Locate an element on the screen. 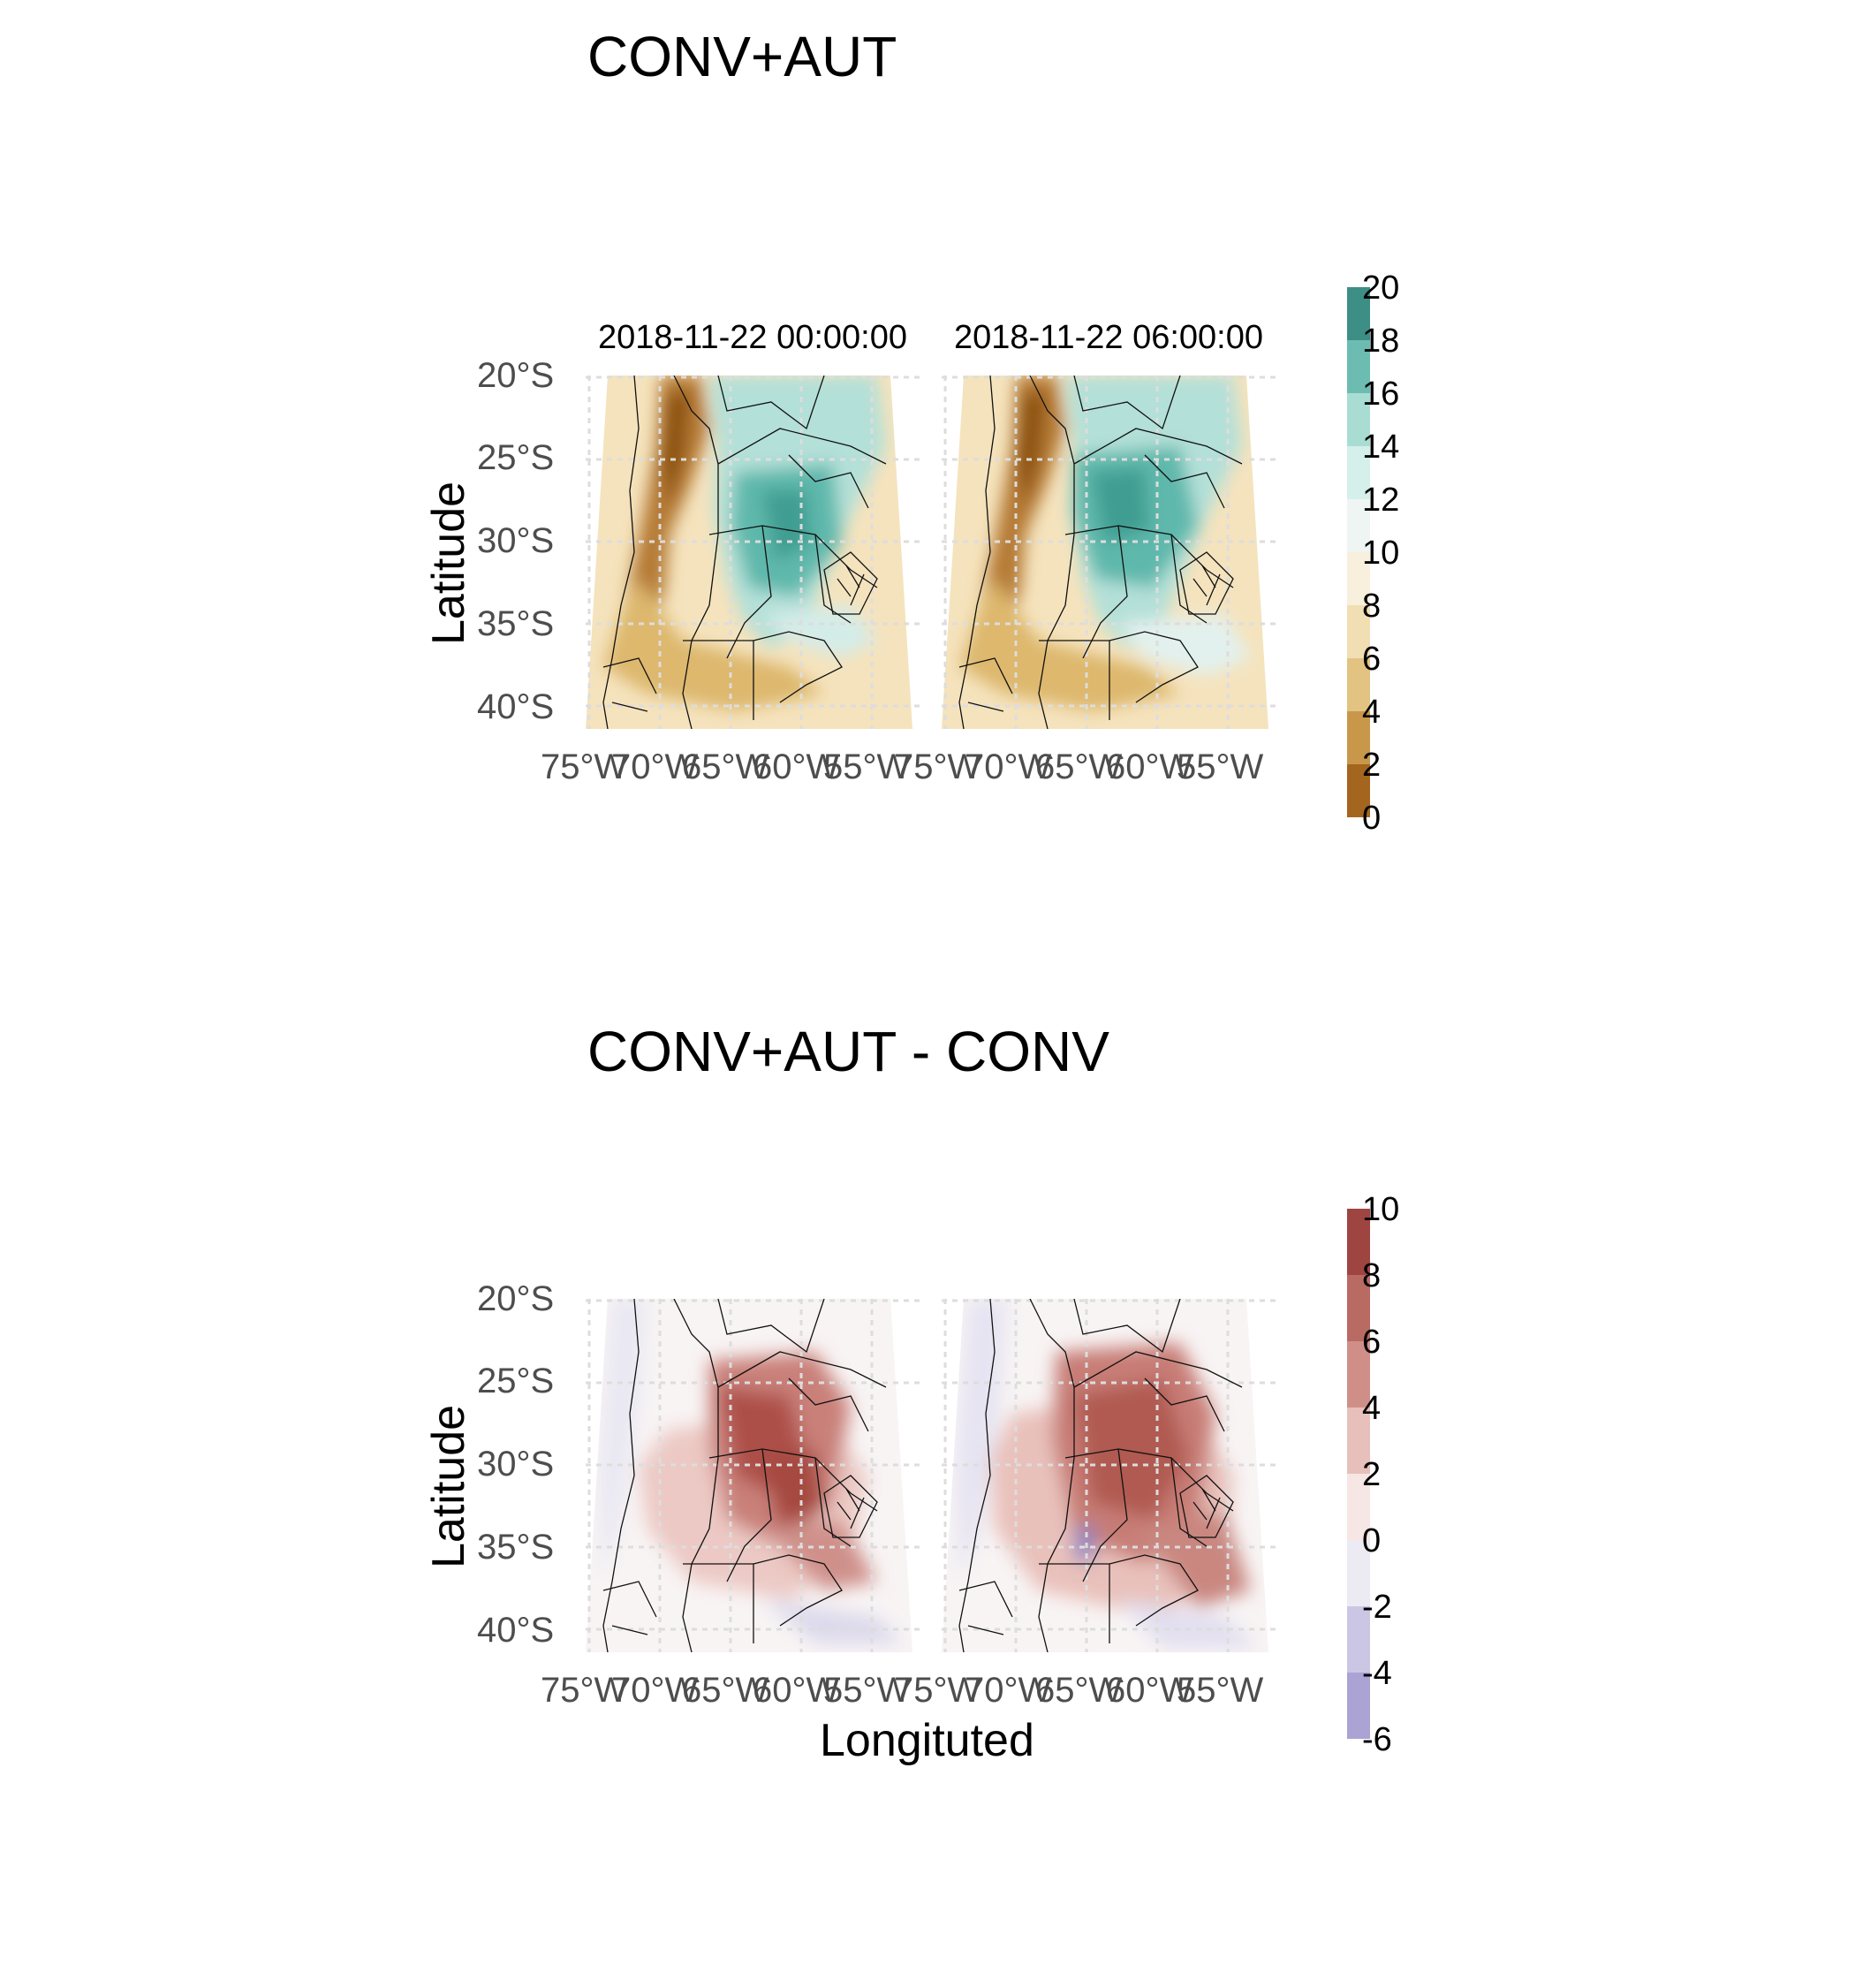  plot2-y-axis-label: Latitude is located at coordinates (448, 1486).